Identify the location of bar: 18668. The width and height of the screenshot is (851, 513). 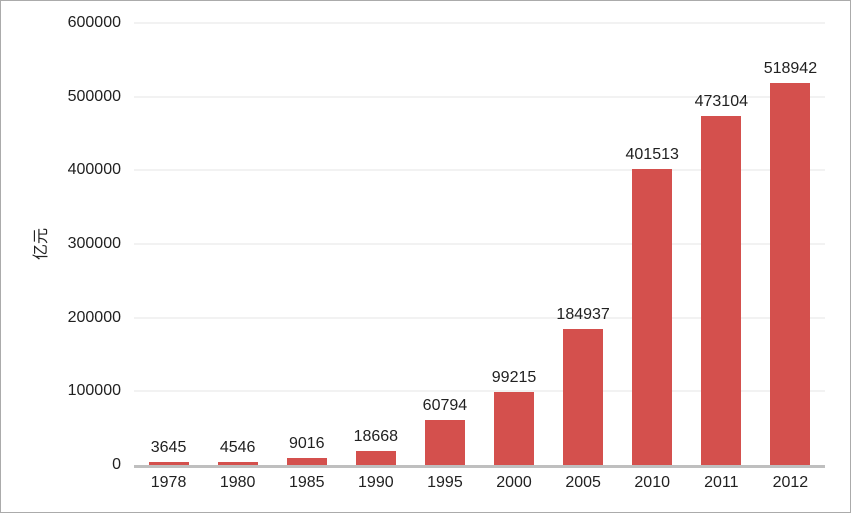
(376, 446).